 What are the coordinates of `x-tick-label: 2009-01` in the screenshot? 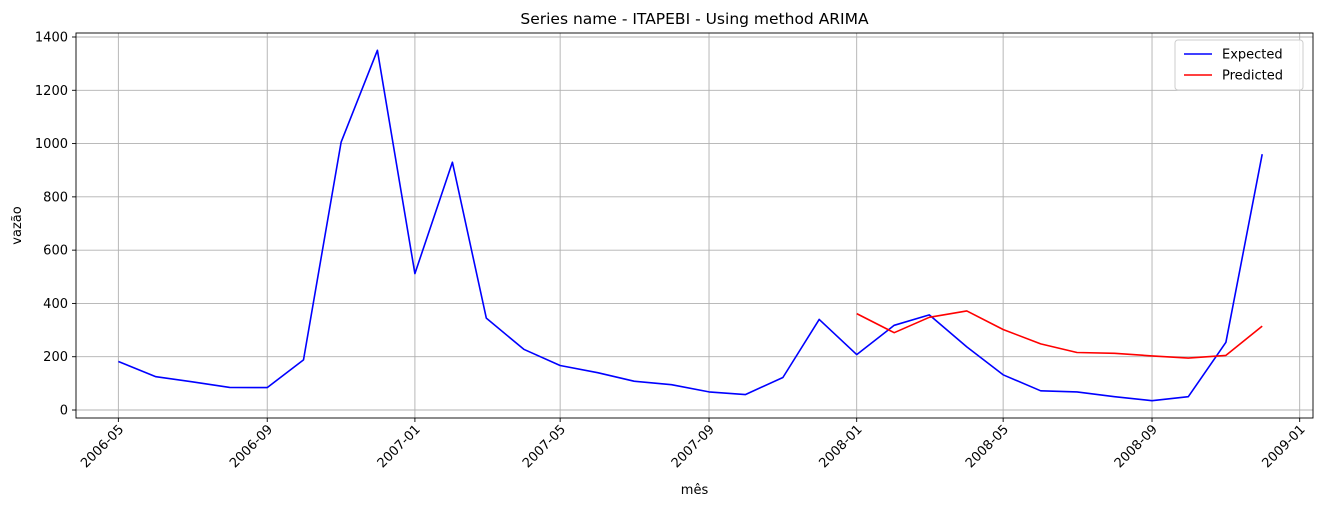 It's located at (1283, 446).